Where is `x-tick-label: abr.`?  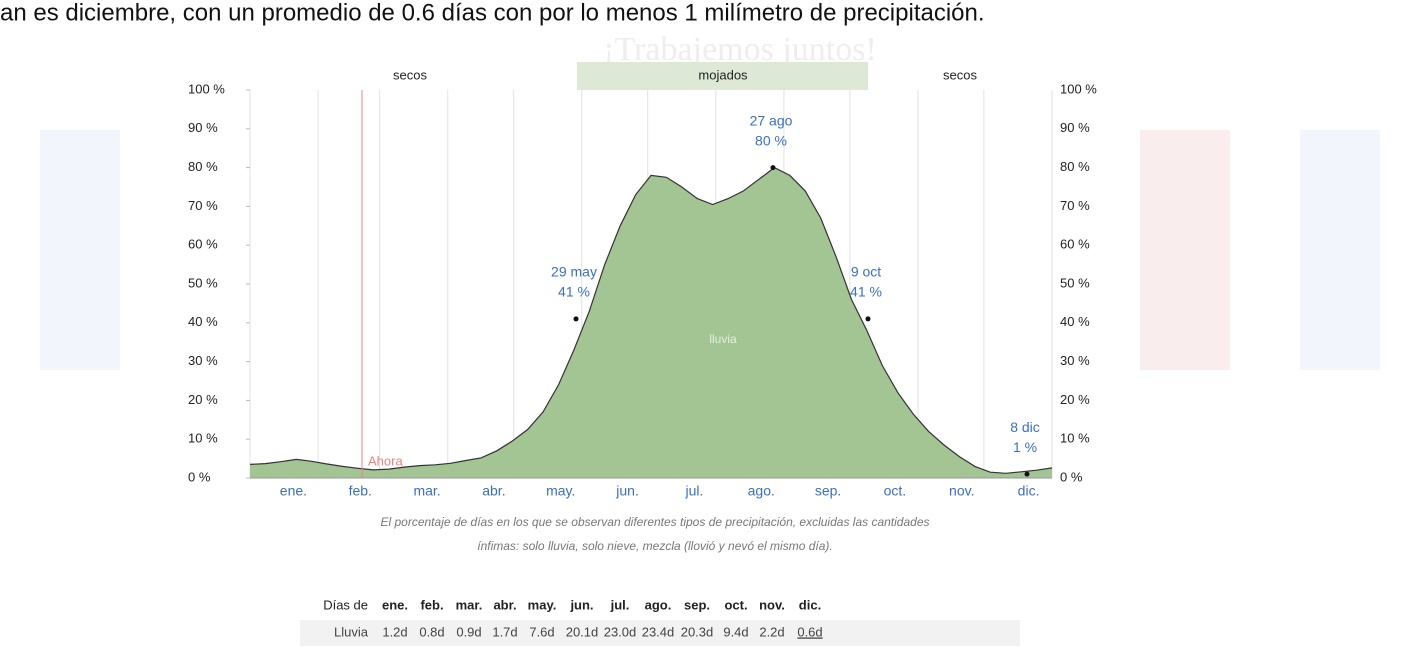
x-tick-label: abr. is located at coordinates (493, 491).